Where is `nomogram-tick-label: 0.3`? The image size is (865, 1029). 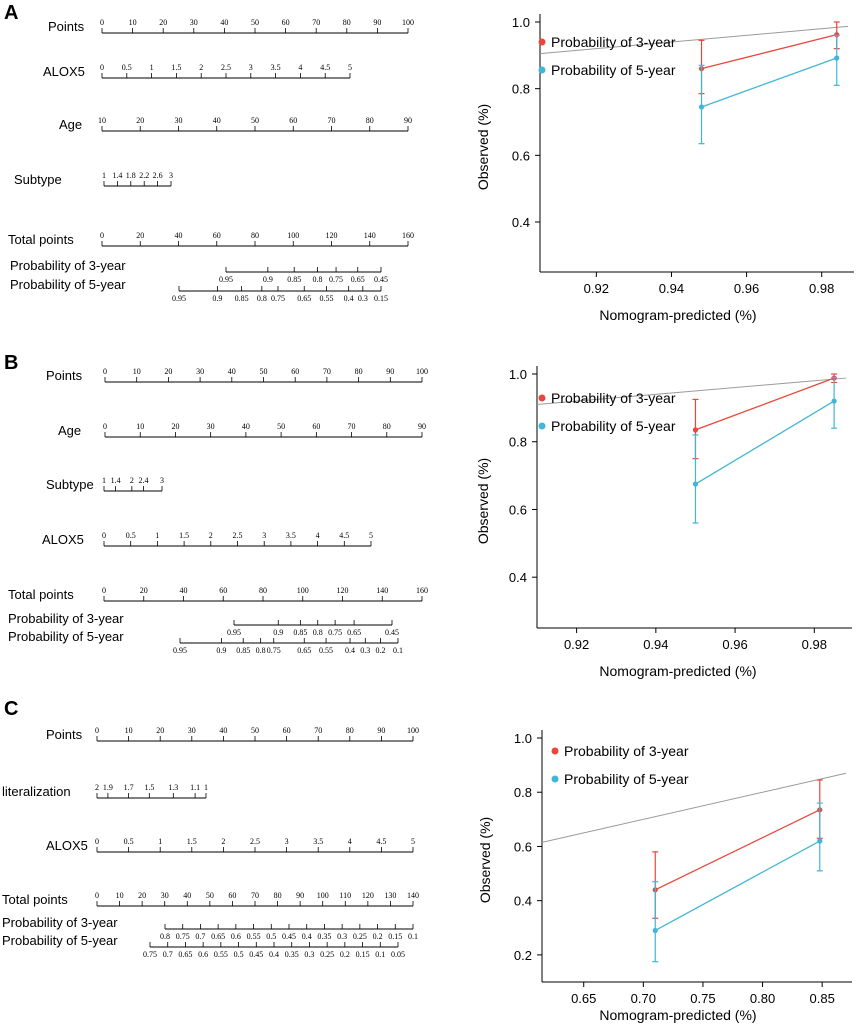
nomogram-tick-label: 0.3 is located at coordinates (365, 650).